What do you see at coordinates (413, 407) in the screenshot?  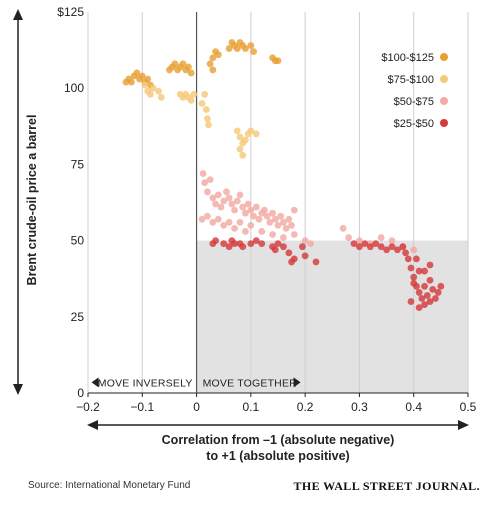 I see `x-tick-label-6: 0.4` at bounding box center [413, 407].